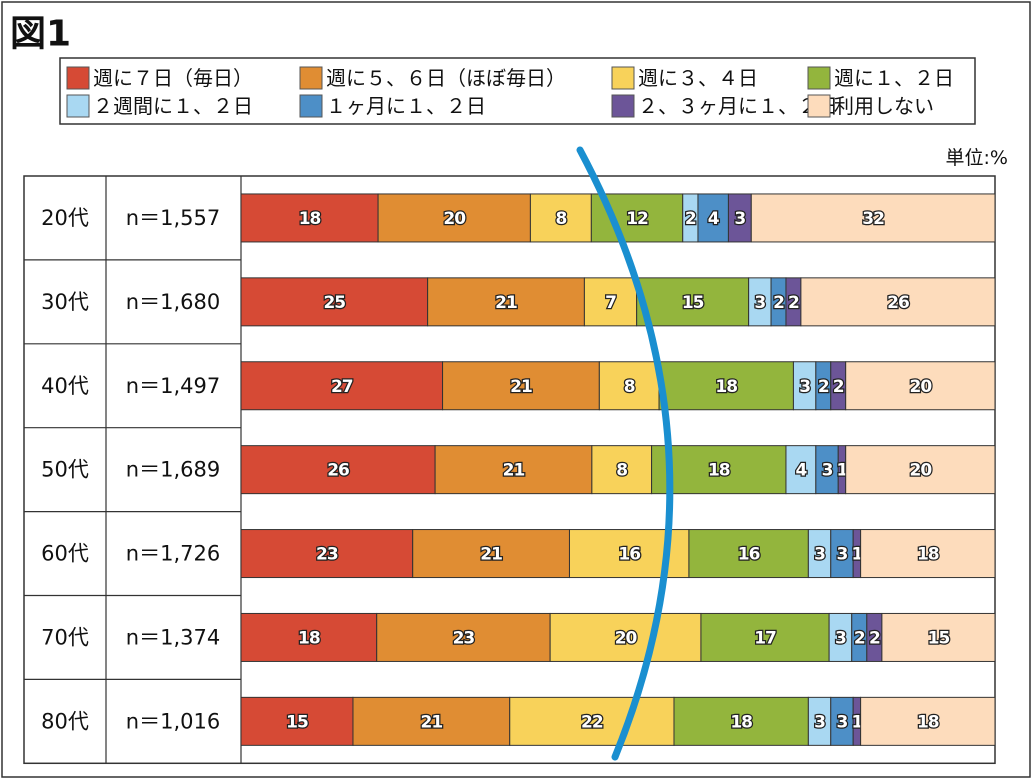 Image resolution: width=1033 pixels, height=780 pixels. What do you see at coordinates (406, 106) in the screenshot?
I see `legend-label: １ヶ月に１、２日` at bounding box center [406, 106].